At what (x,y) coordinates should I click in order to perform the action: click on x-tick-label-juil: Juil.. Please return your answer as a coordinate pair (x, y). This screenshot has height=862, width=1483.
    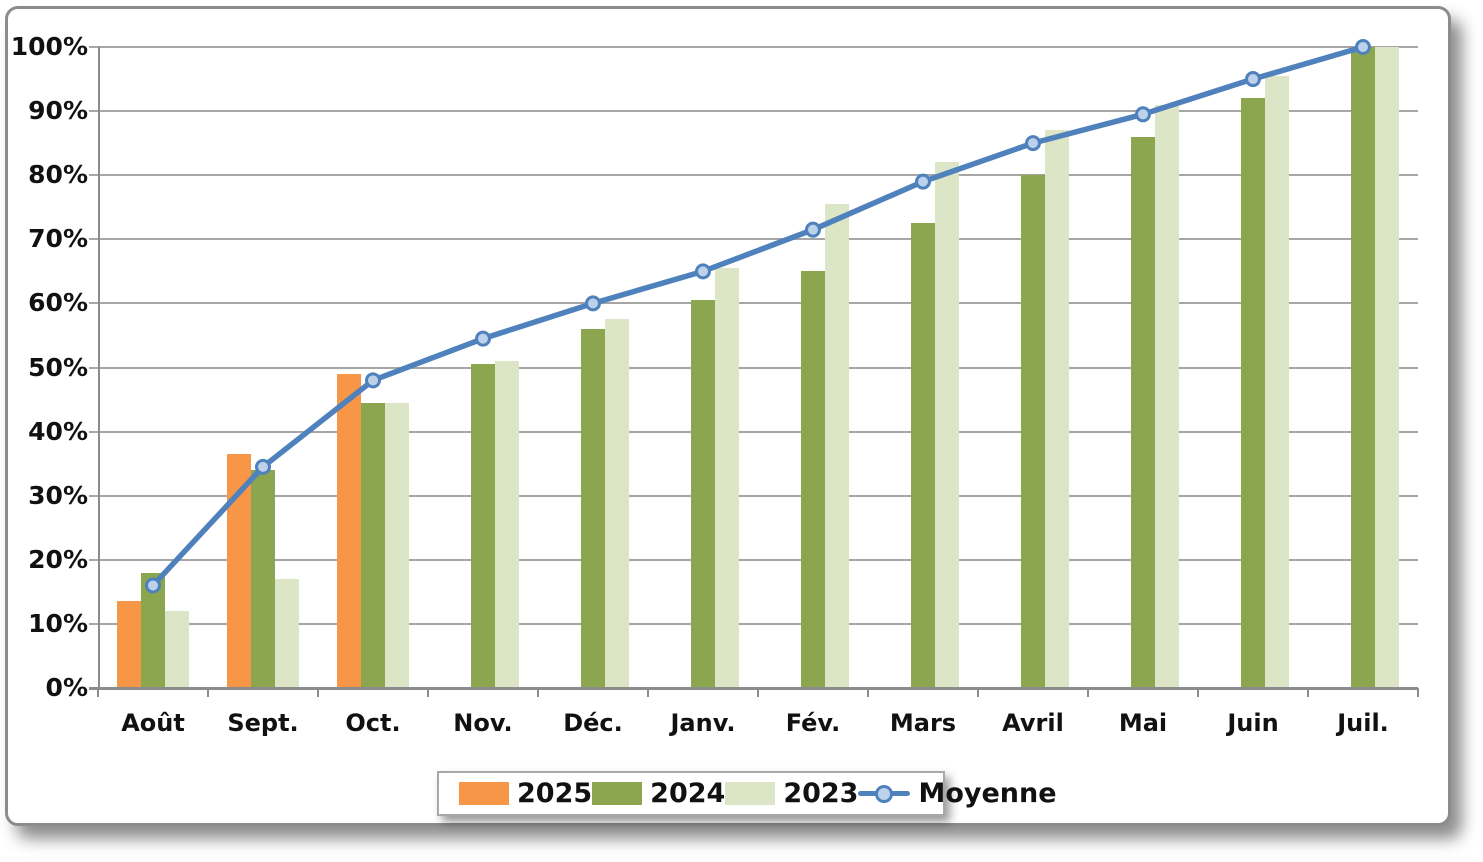
    Looking at the image, I should click on (1363, 723).